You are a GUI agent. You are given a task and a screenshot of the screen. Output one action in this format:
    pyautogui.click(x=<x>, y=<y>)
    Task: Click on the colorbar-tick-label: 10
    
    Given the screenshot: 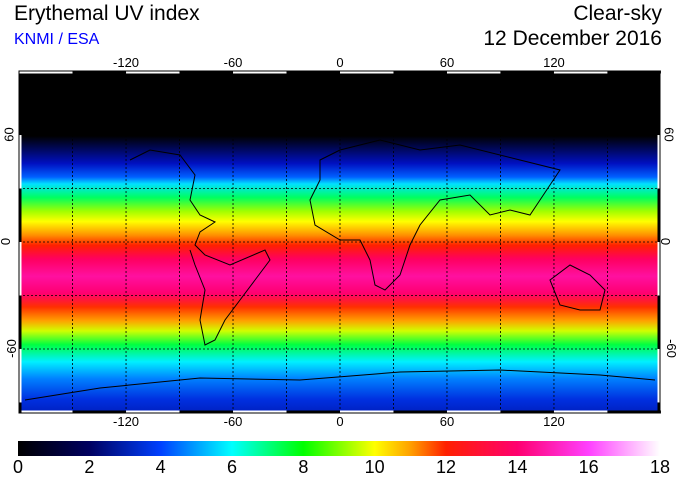 What is the action you would take?
    pyautogui.click(x=374, y=467)
    